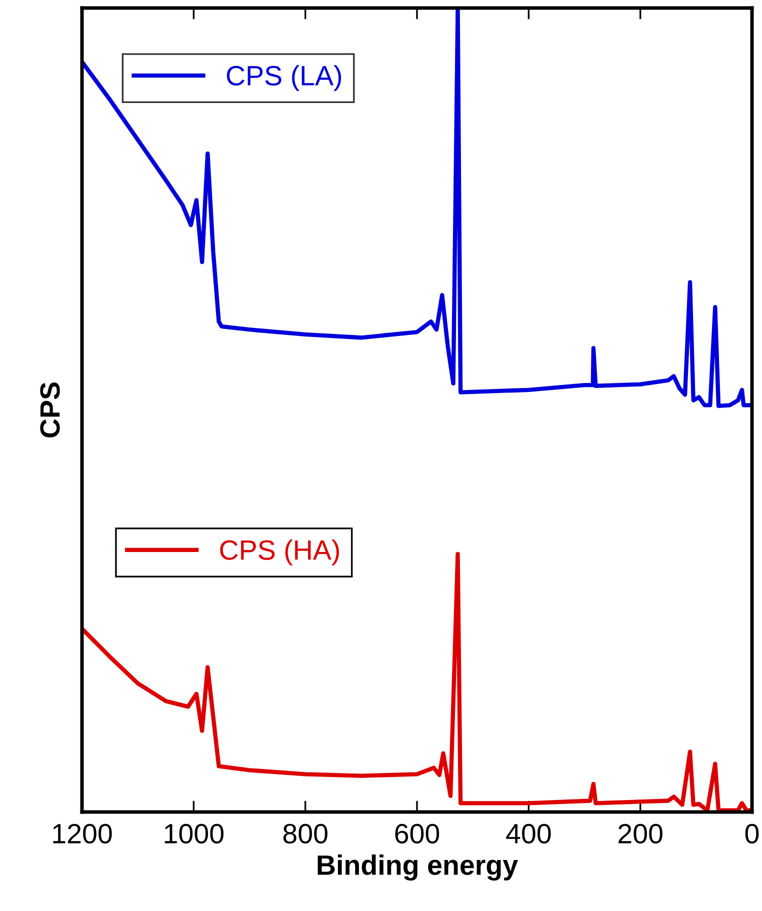  What do you see at coordinates (50, 410) in the screenshot?
I see `y-axis-title: CPS` at bounding box center [50, 410].